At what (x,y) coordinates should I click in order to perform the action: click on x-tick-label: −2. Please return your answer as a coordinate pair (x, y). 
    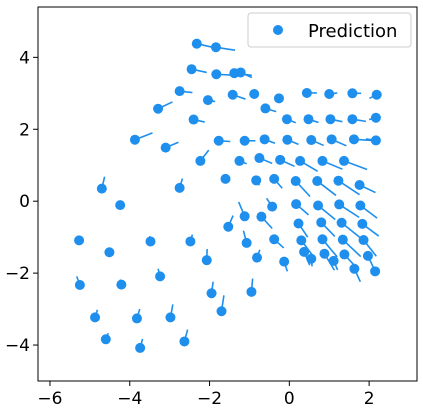
    Looking at the image, I should click on (209, 399).